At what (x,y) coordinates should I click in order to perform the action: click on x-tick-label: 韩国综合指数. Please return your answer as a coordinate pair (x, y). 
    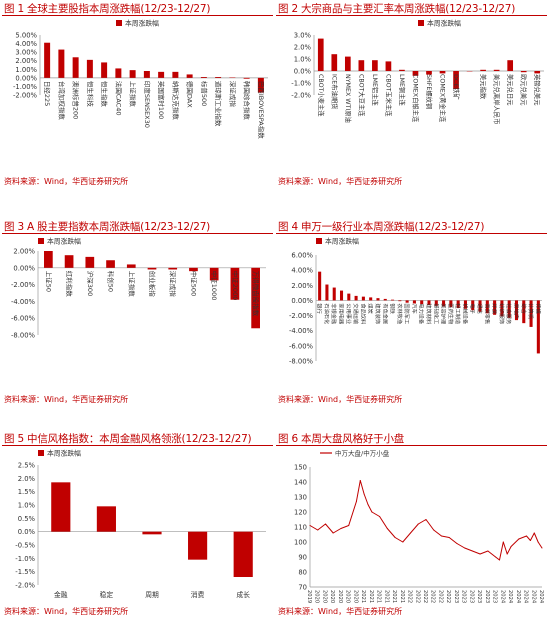
    Looking at the image, I should click on (247, 101).